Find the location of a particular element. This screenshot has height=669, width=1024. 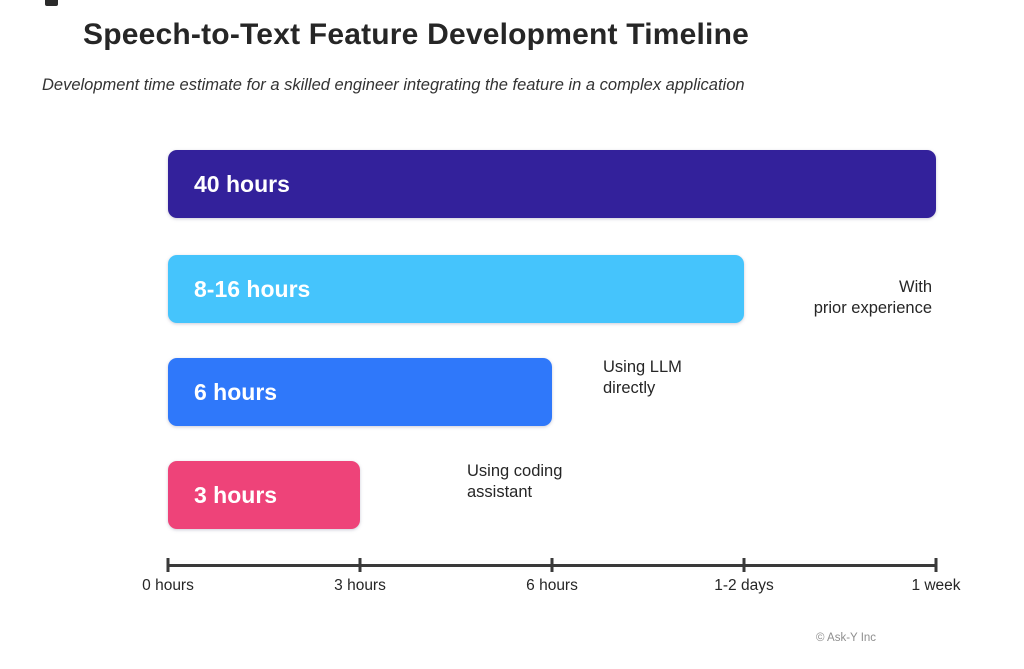

bar-3-hours-label: 3 hours is located at coordinates (236, 494).